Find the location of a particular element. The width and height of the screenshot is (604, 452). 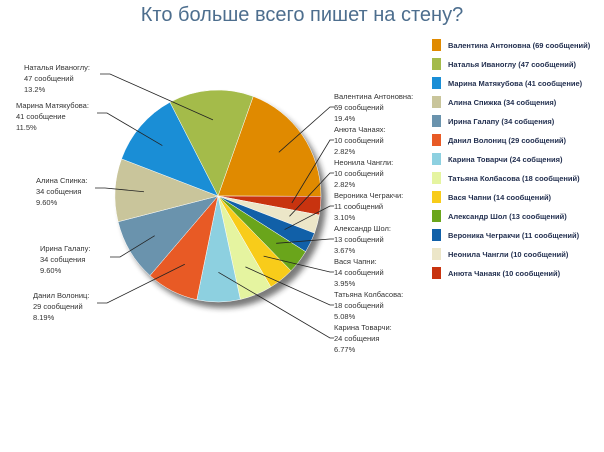

slice-label: Неонила Чангли: 10 сообщений 2.82% is located at coordinates (363, 173).